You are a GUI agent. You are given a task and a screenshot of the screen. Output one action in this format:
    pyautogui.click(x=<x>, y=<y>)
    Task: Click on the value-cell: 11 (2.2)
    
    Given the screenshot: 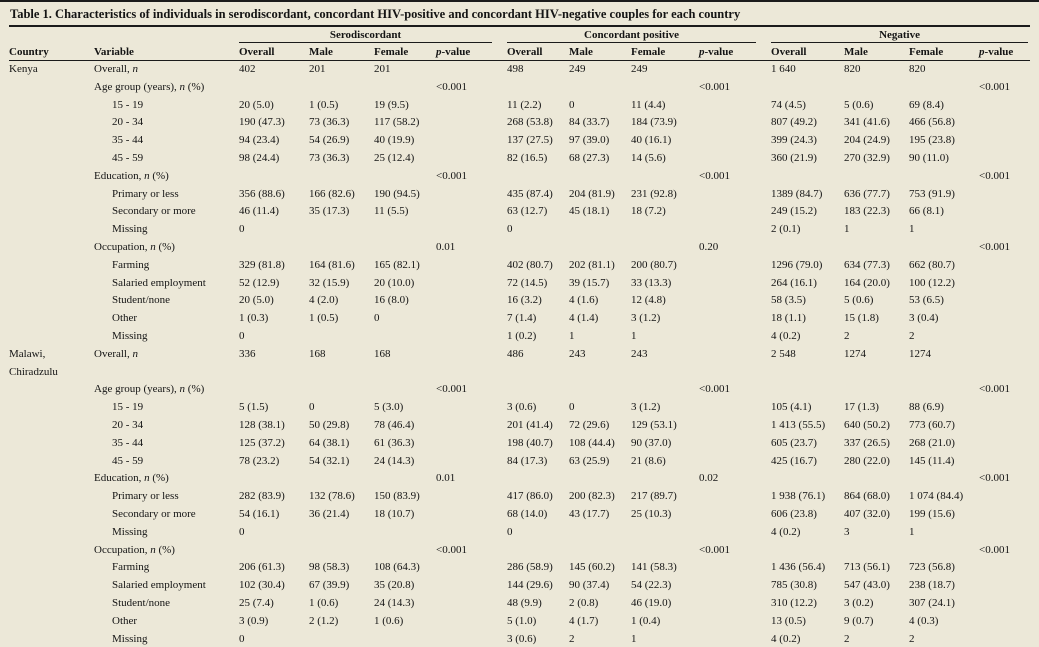 What is the action you would take?
    pyautogui.click(x=524, y=104)
    